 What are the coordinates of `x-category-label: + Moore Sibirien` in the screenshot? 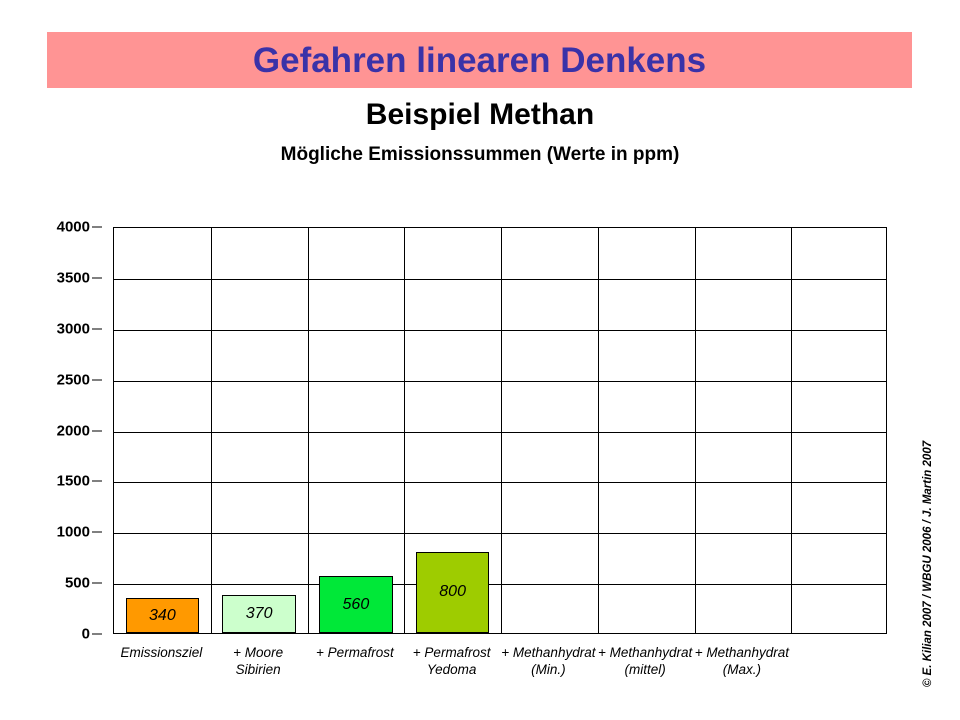 It's located at (258, 661).